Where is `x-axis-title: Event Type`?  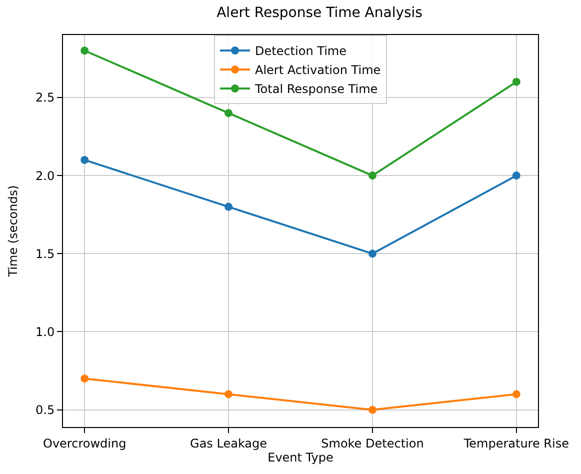
x-axis-title: Event Type is located at coordinates (301, 457).